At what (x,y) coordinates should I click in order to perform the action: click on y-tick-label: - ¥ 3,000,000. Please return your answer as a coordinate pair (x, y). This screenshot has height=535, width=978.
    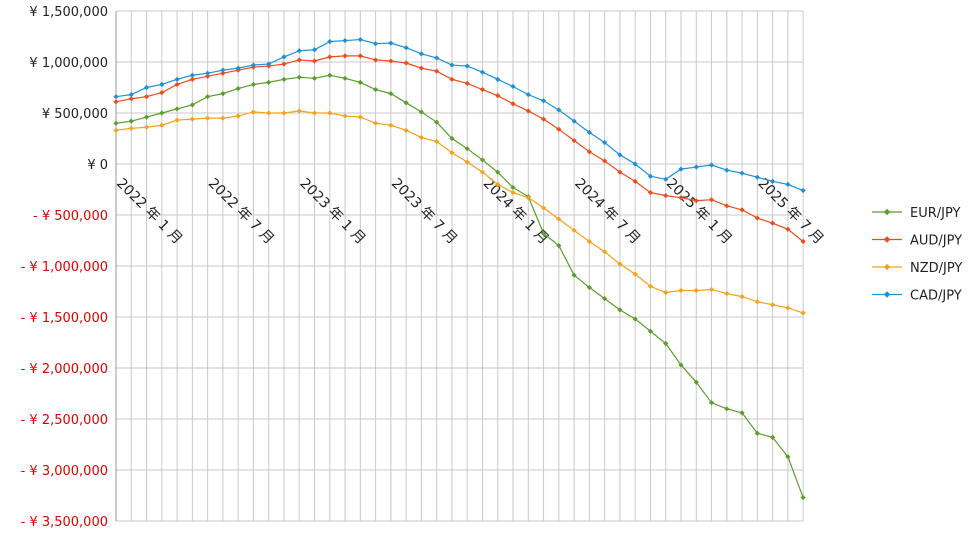
    Looking at the image, I should click on (64, 471).